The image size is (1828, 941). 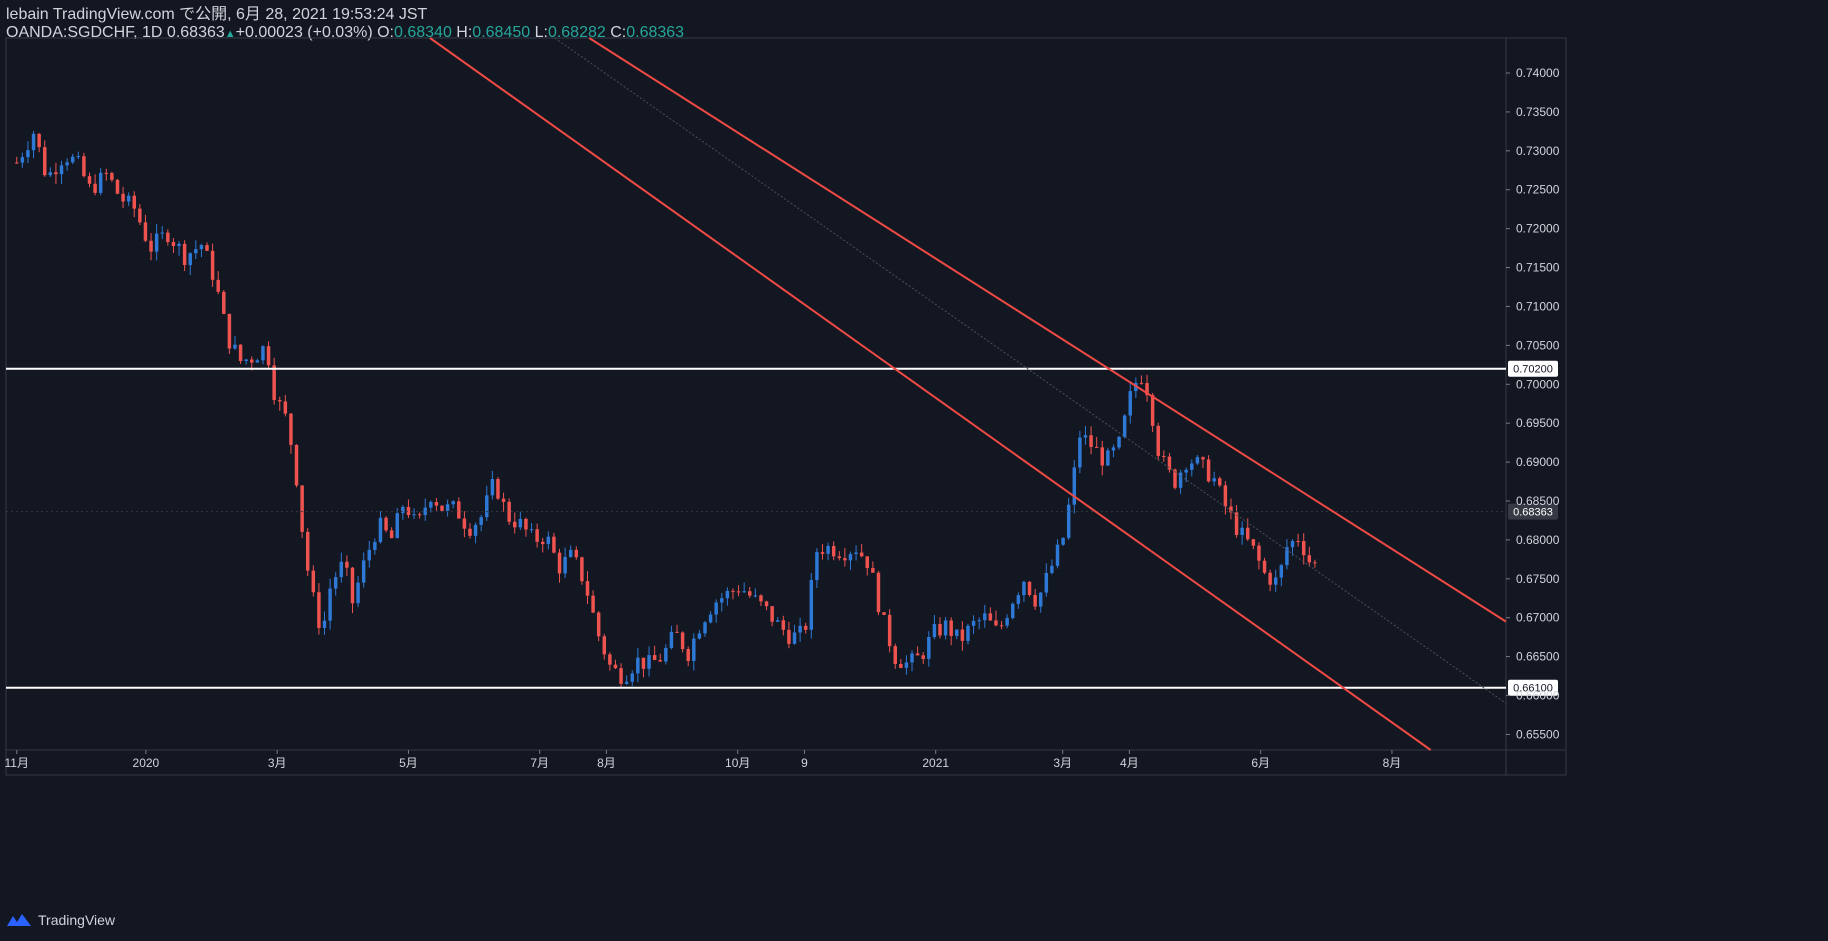 I want to click on x-tick-label: 2021, so click(x=935, y=763).